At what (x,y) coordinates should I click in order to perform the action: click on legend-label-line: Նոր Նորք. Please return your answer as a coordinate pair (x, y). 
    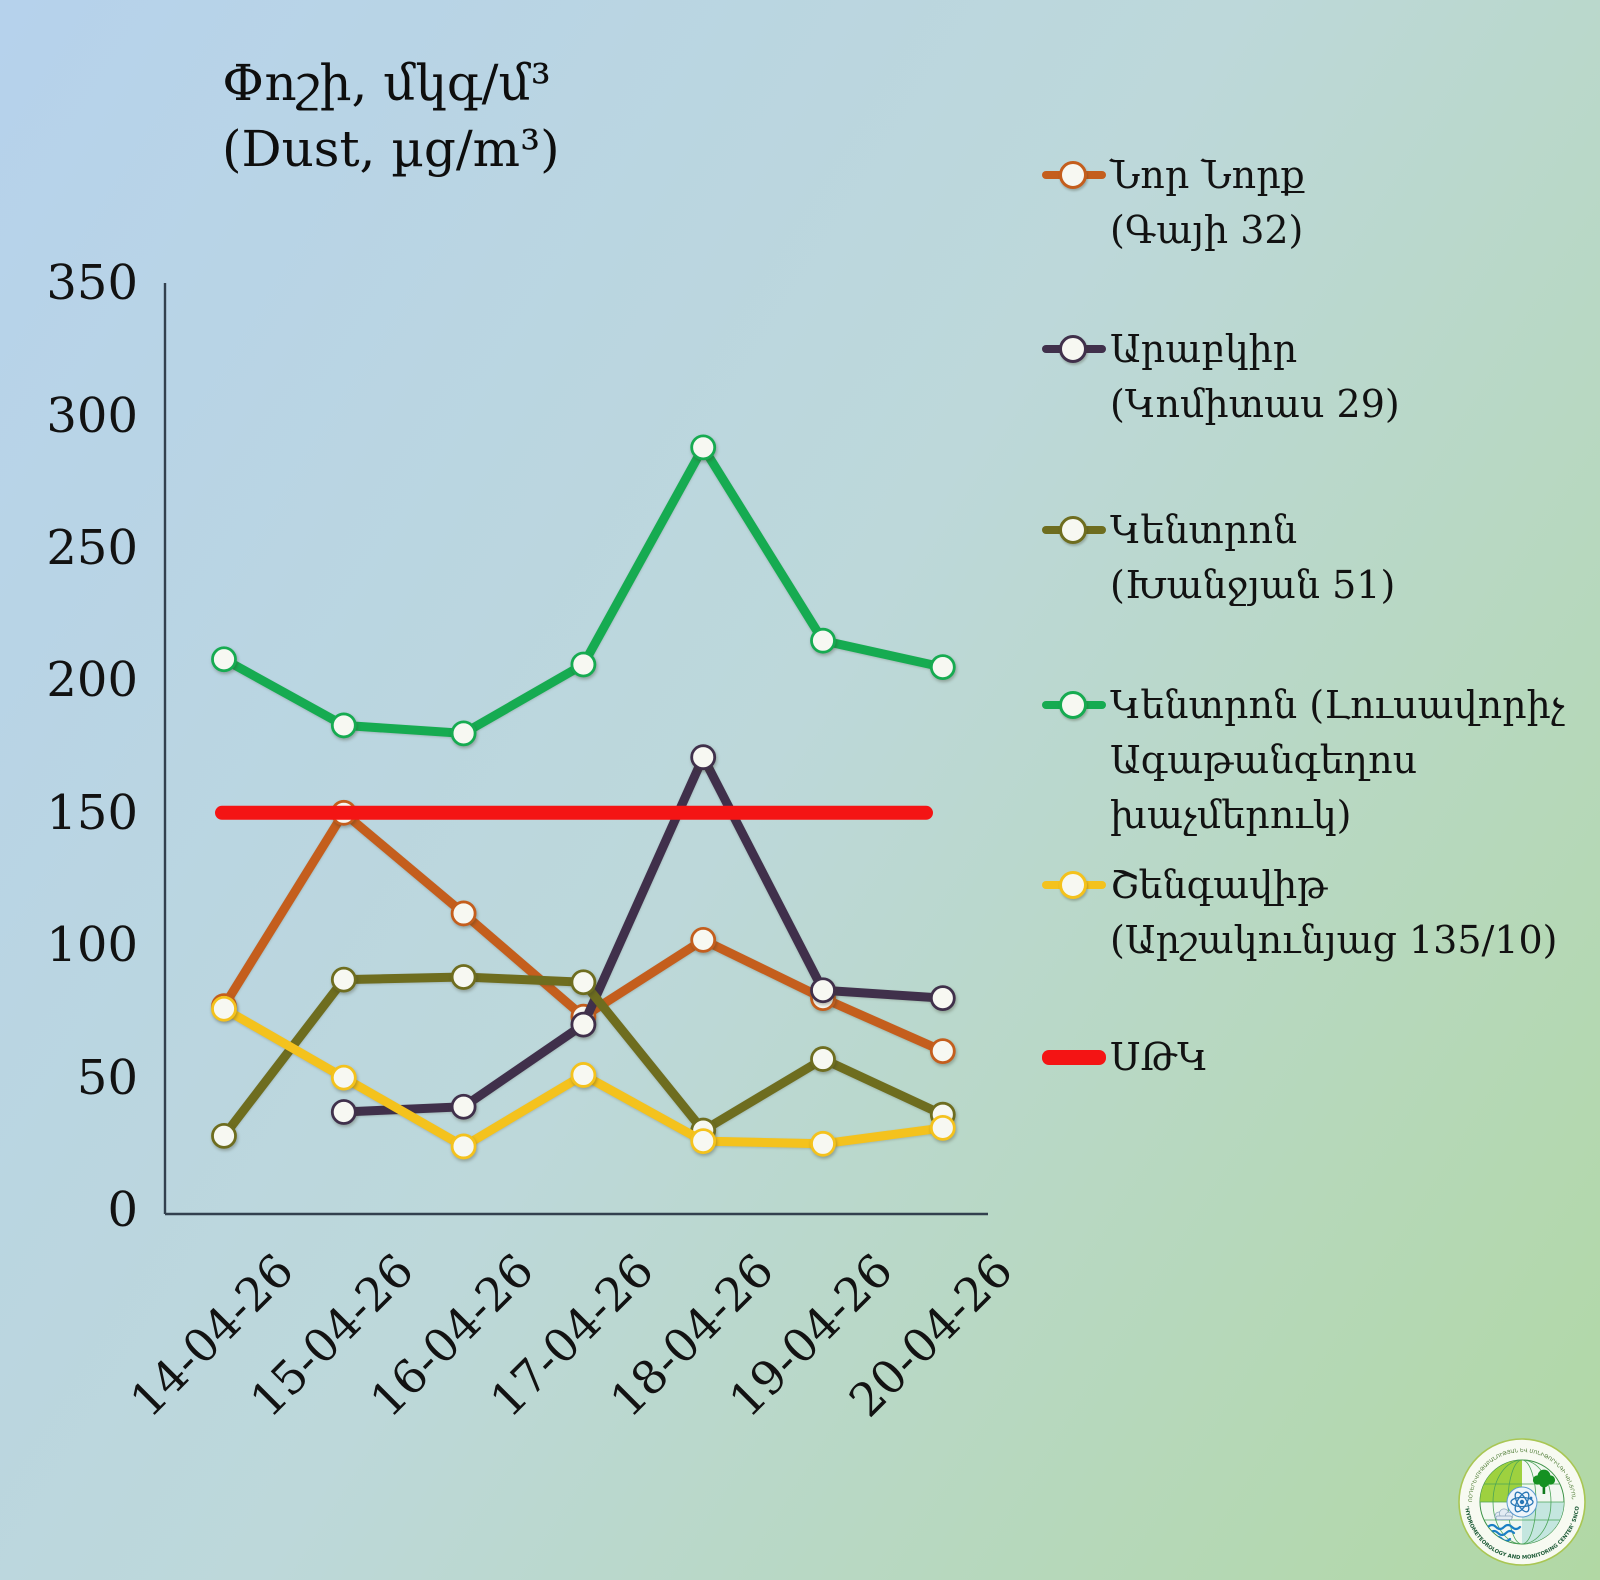
    Looking at the image, I should click on (1207, 175).